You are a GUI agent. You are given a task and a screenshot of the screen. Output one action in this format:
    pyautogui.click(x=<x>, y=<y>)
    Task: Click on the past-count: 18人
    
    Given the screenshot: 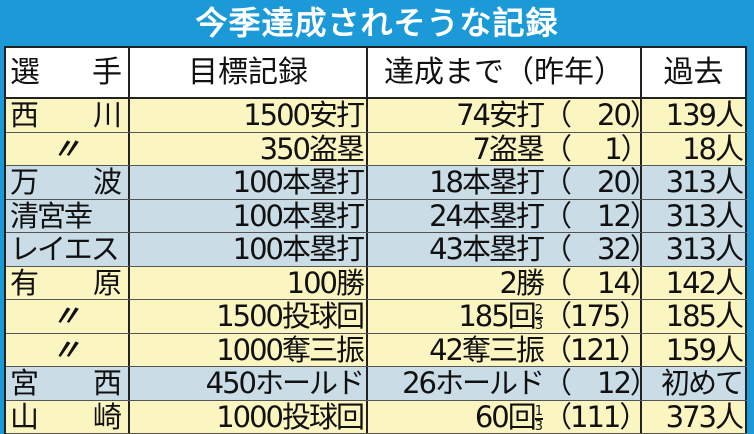 What is the action you would take?
    pyautogui.click(x=694, y=149)
    